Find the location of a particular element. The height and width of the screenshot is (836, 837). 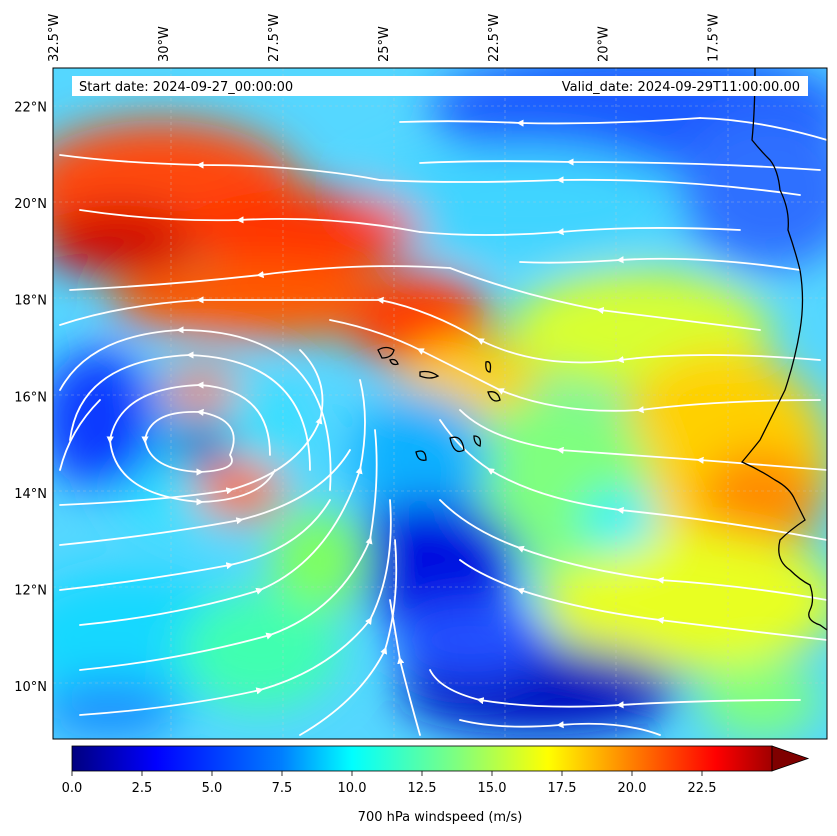

colorbar-ticks: 0.0 2.5 5.0 7.5 10.0 12.5 15.0 17.5 20.0 22.5 is located at coordinates (389, 783).